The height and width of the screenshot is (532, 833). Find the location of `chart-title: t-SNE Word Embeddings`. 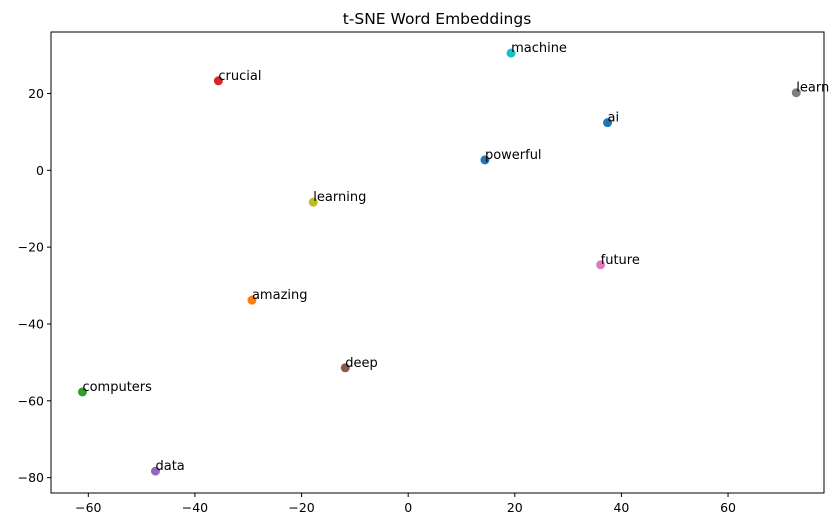

chart-title: t-SNE Word Embeddings is located at coordinates (437, 19).